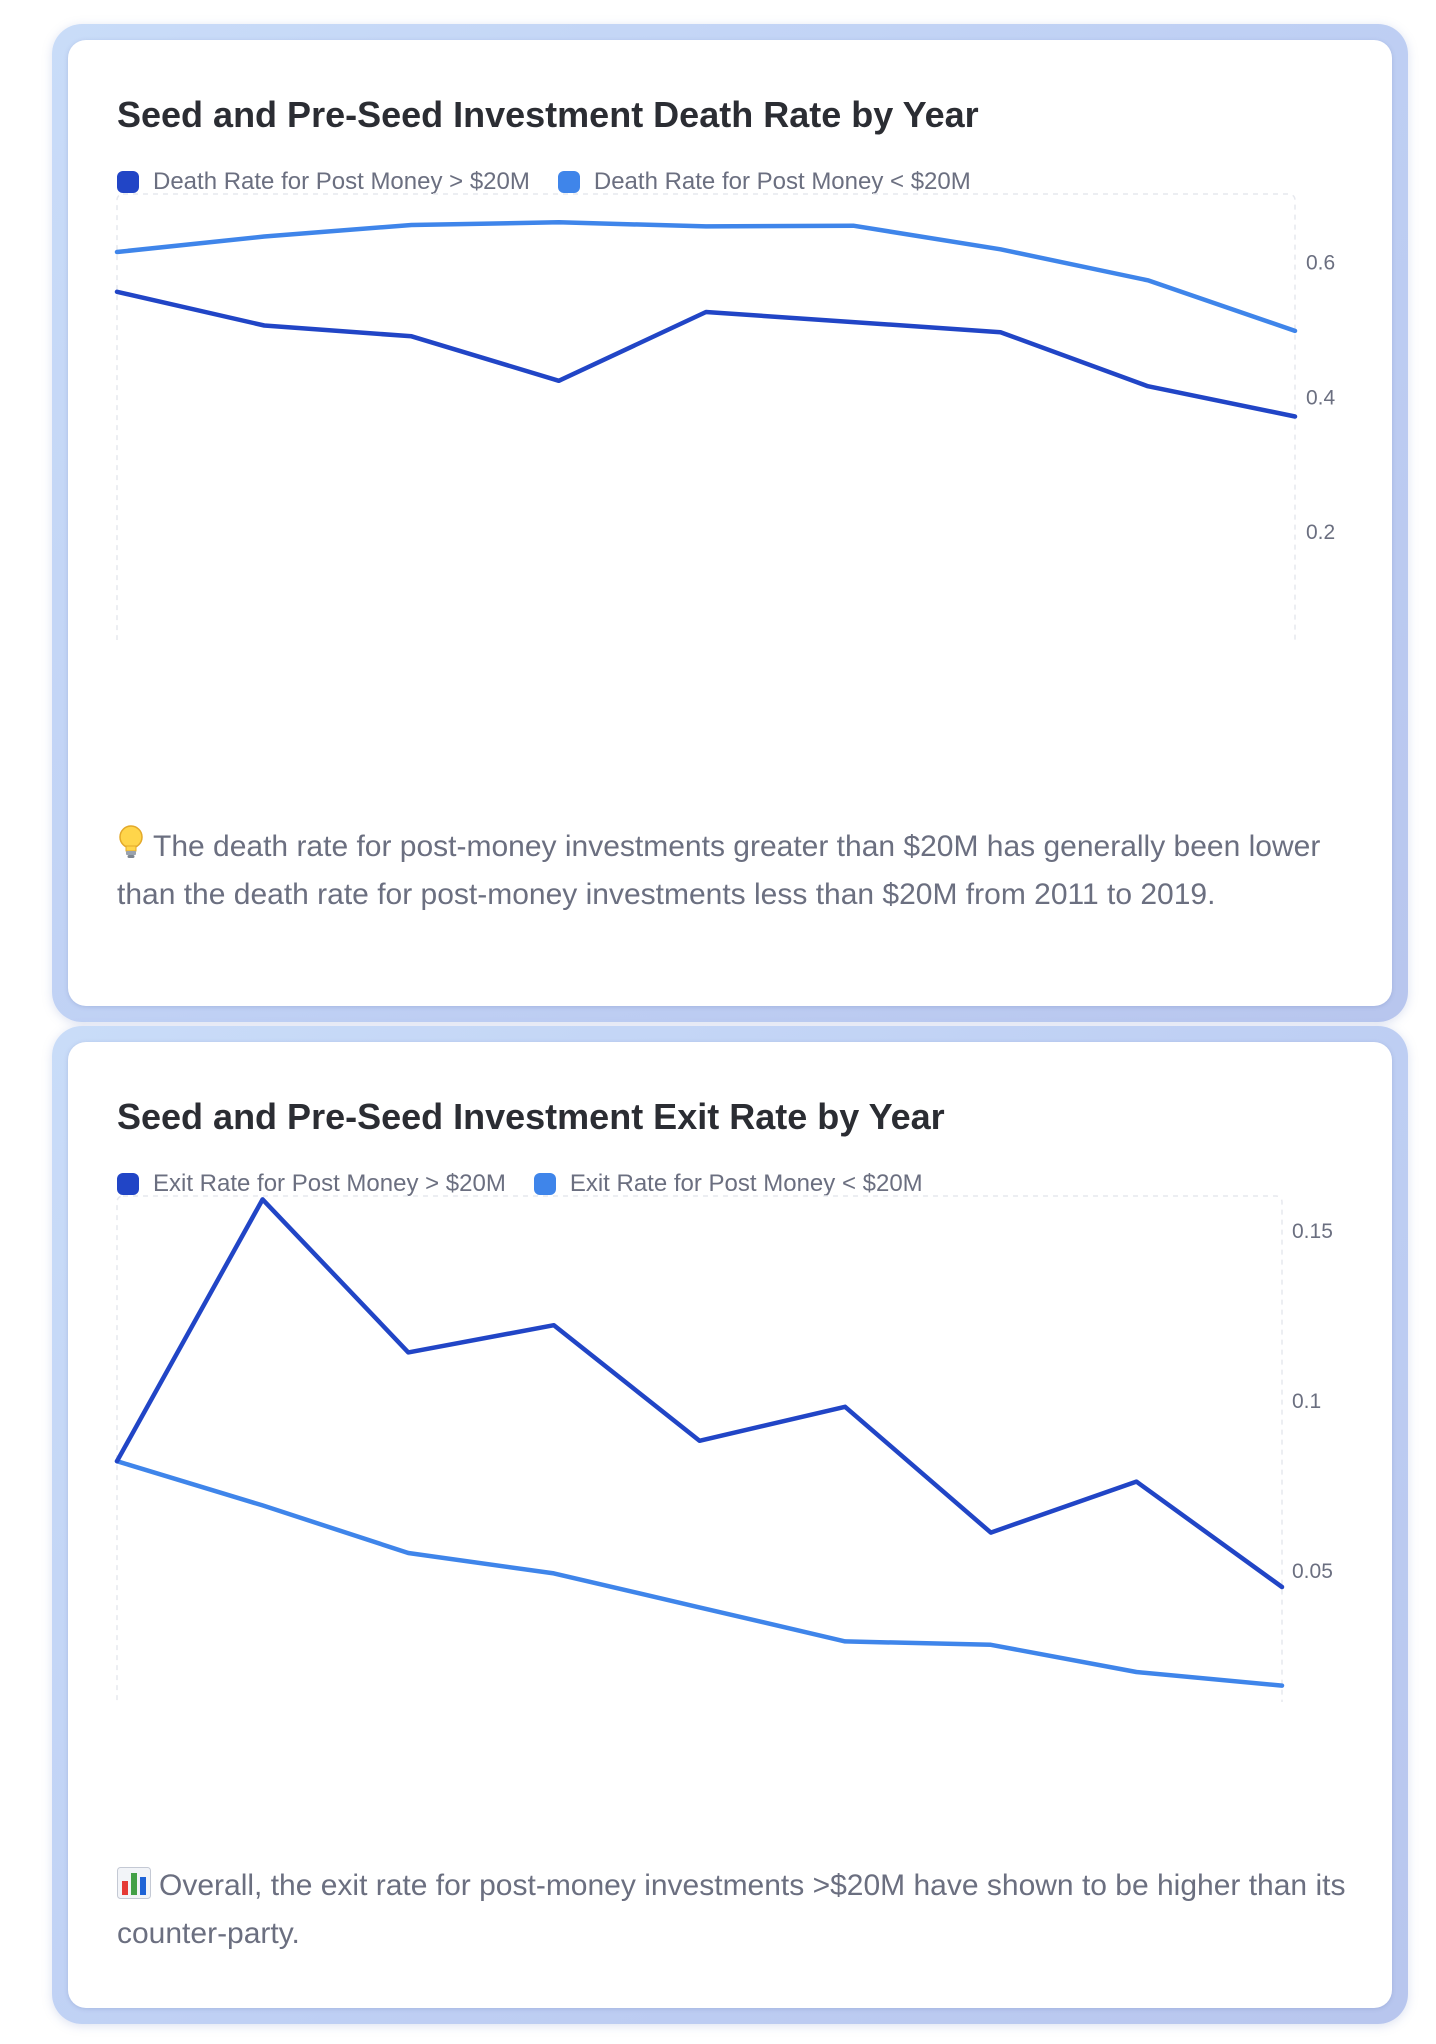 The image size is (1436, 2044). I want to click on y-tick-label: 0.2, so click(1320, 532).